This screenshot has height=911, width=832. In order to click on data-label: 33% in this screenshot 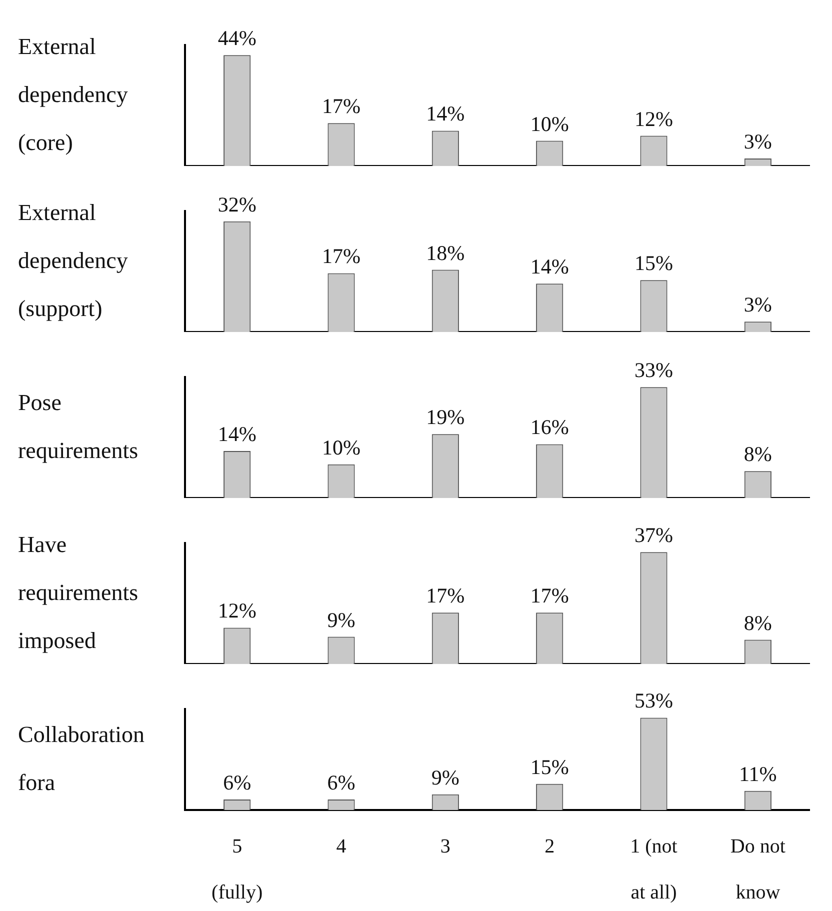, I will do `click(653, 370)`.